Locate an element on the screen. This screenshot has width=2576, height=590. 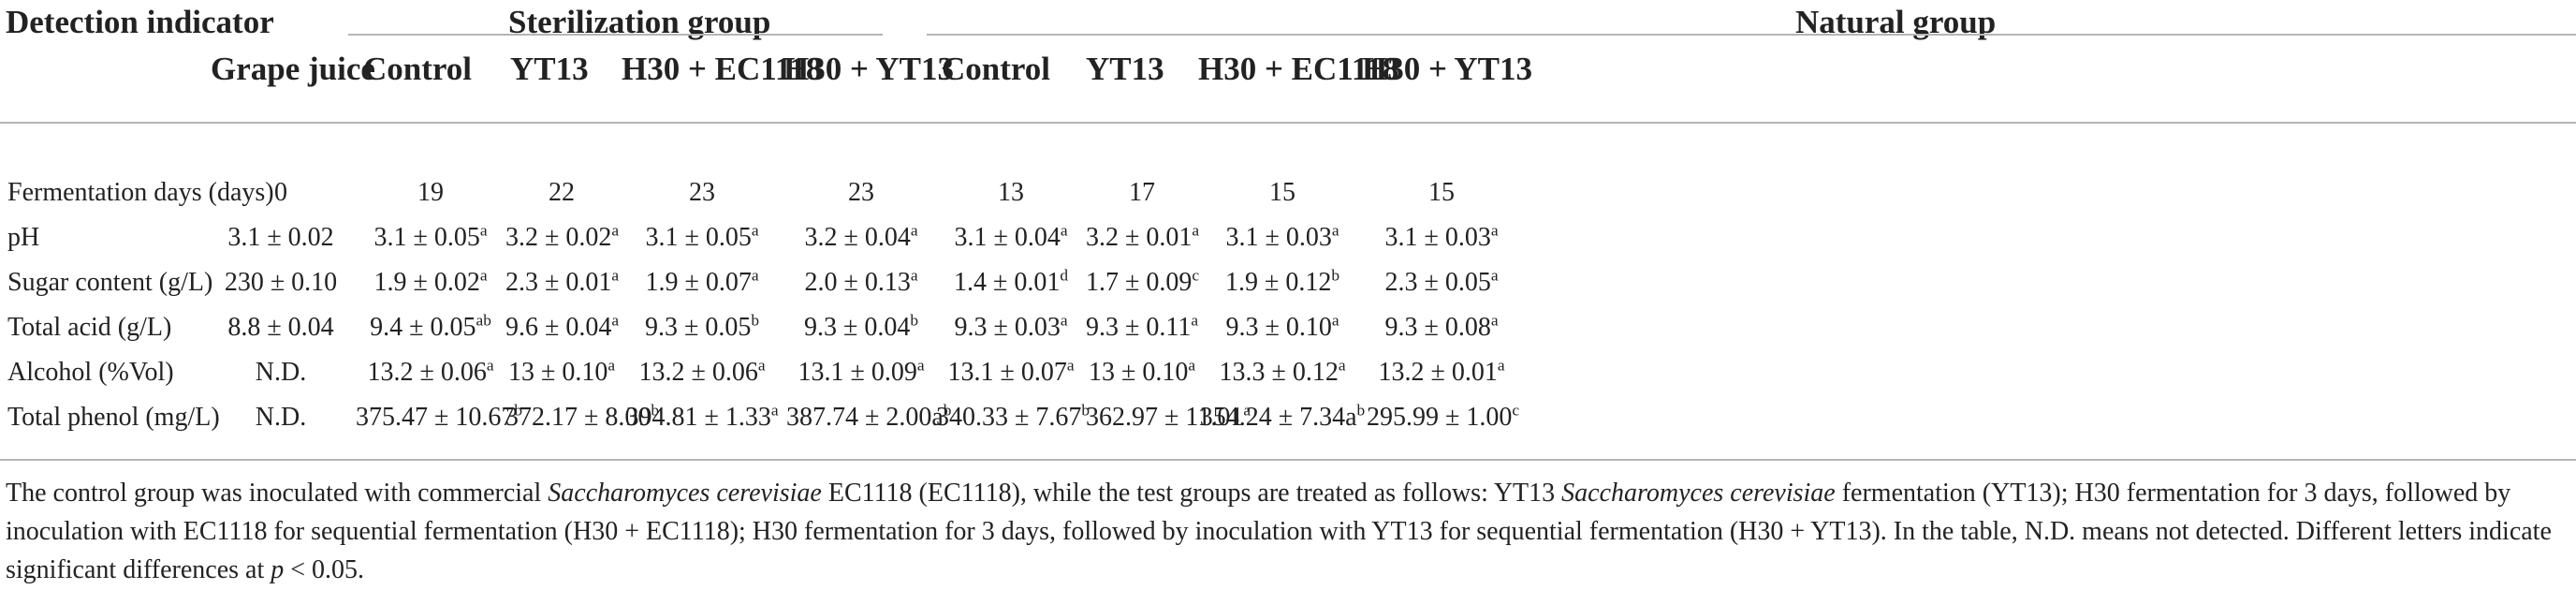
cell-value: 2.0 ± 0.13 is located at coordinates (857, 282).